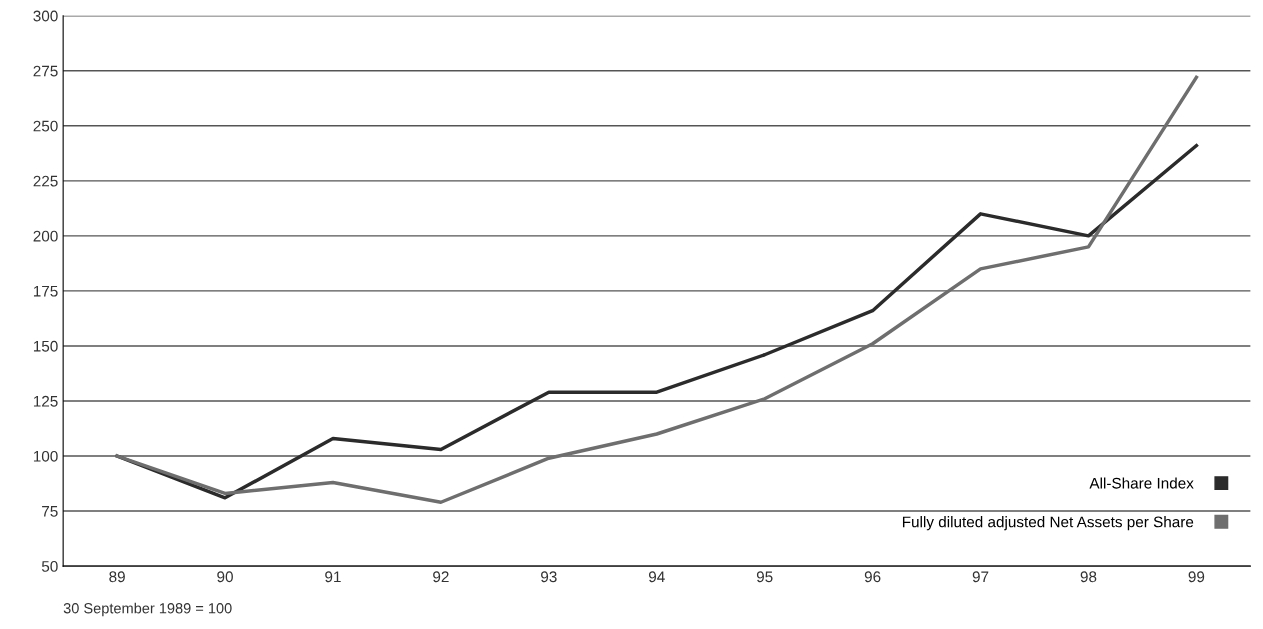 The width and height of the screenshot is (1263, 629). What do you see at coordinates (45, 126) in the screenshot?
I see `y-tick-label: 250` at bounding box center [45, 126].